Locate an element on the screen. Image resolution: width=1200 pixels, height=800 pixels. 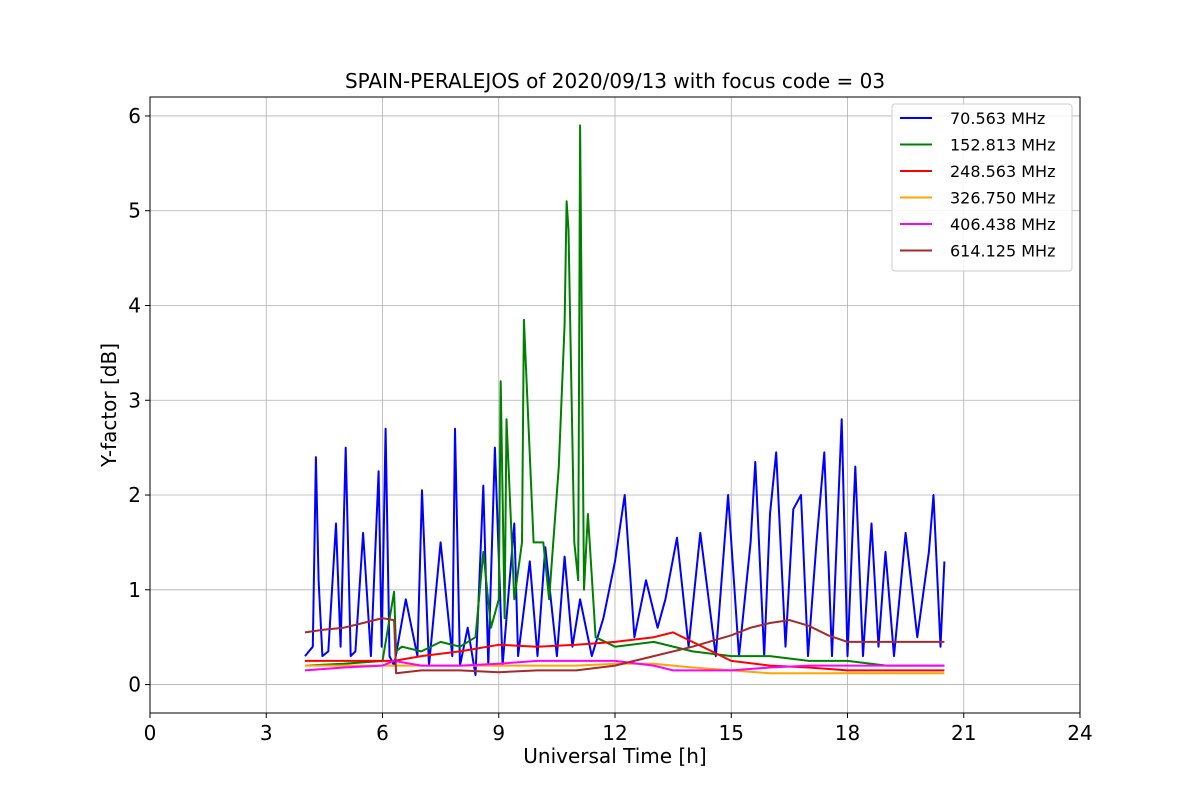
x-tick-label: 24 is located at coordinates (1079, 733).